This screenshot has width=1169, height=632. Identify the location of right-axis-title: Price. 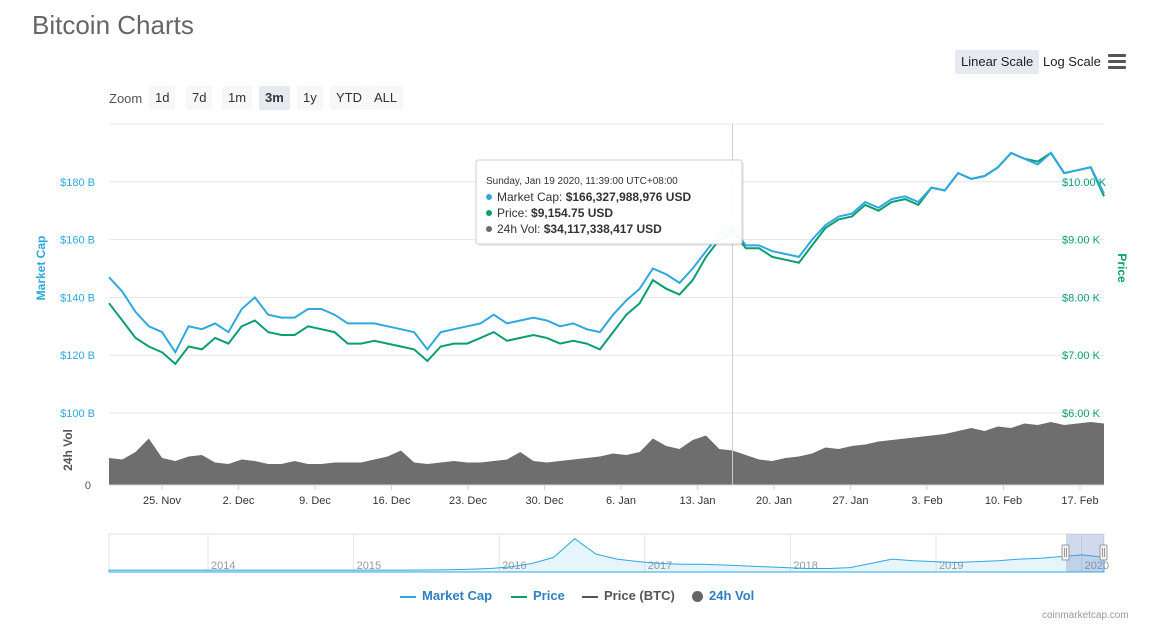
(1122, 268).